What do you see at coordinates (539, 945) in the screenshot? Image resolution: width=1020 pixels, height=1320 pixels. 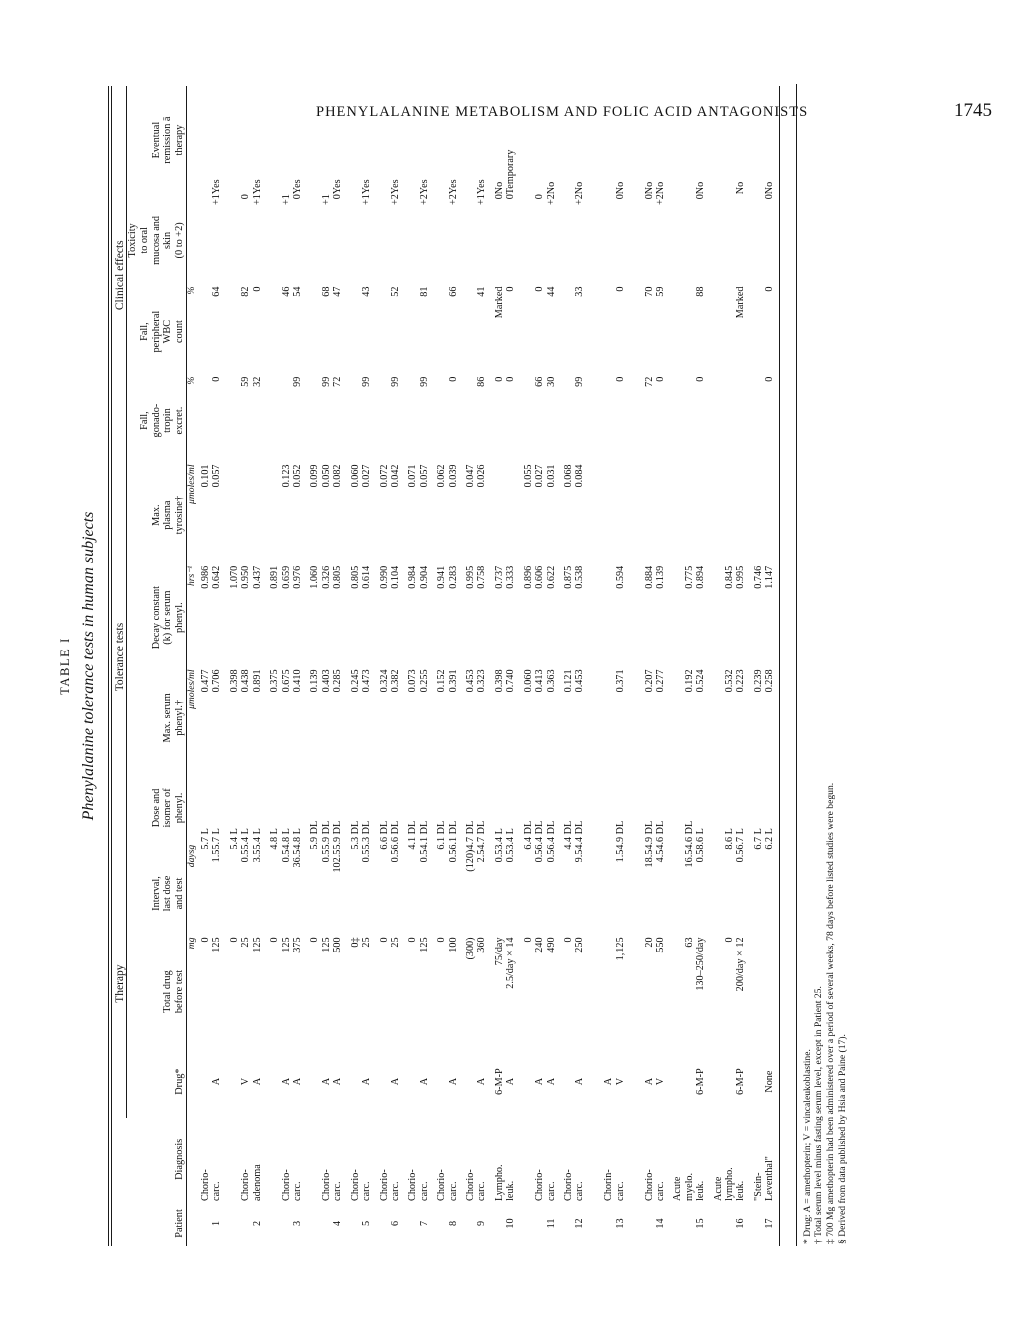 I see `cell-total: 0 240 490` at bounding box center [539, 945].